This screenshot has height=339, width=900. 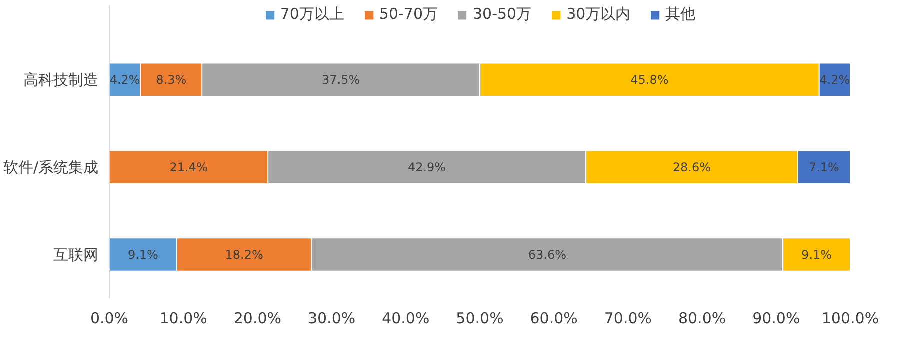 What do you see at coordinates (851, 319) in the screenshot?
I see `x-tick-label: 100.0%` at bounding box center [851, 319].